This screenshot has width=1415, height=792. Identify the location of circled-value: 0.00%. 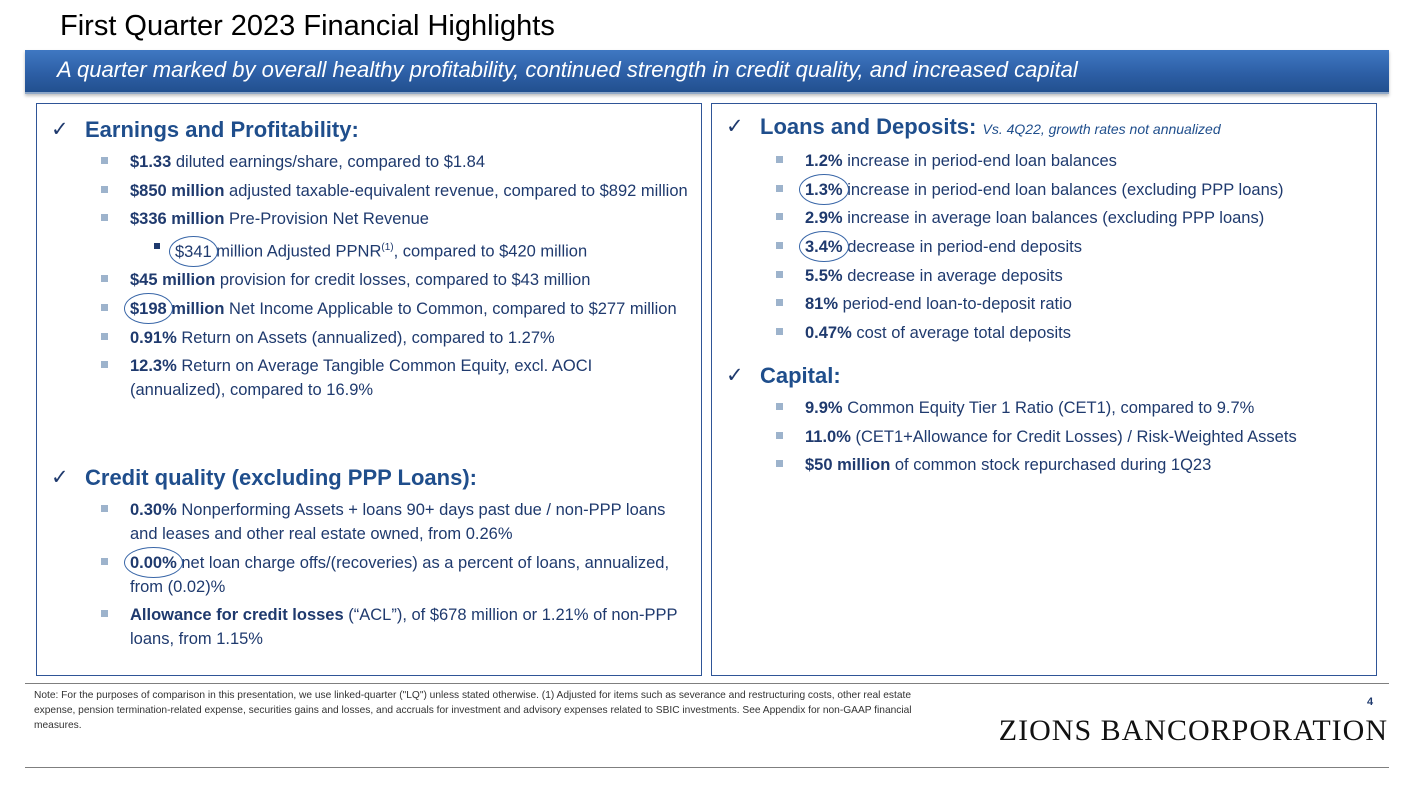
(153, 562).